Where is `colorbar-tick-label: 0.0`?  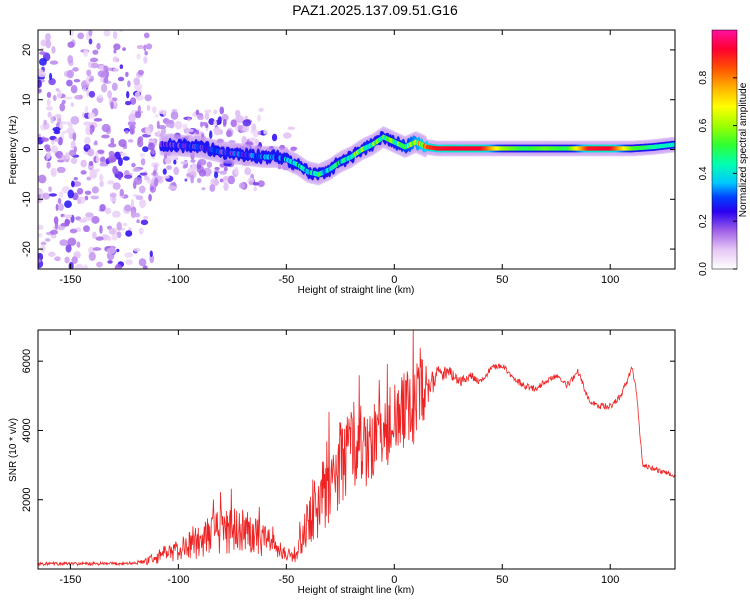 colorbar-tick-label: 0.0 is located at coordinates (703, 269).